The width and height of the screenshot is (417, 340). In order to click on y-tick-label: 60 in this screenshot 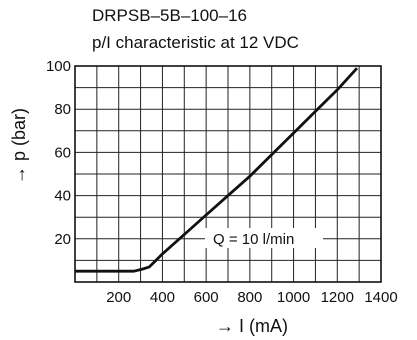, I will do `click(62, 152)`.